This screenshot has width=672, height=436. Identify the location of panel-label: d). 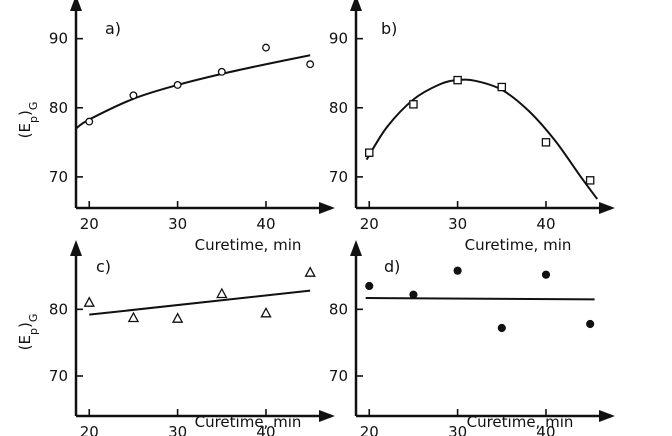
(392, 266).